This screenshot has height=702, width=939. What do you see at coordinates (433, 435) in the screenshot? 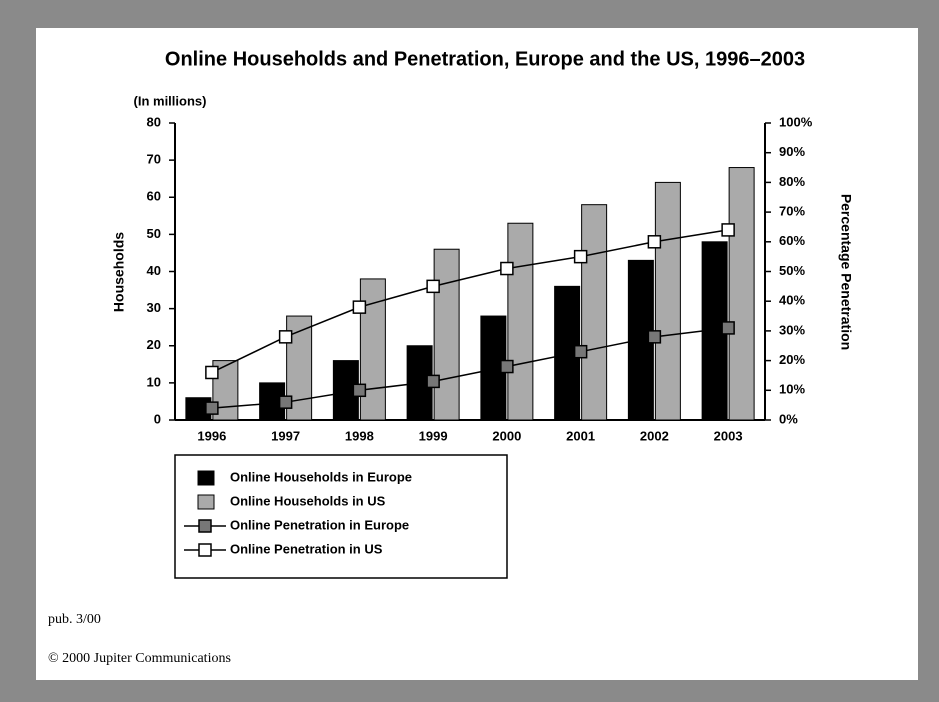
I see `x-tick-label: 1999` at bounding box center [433, 435].